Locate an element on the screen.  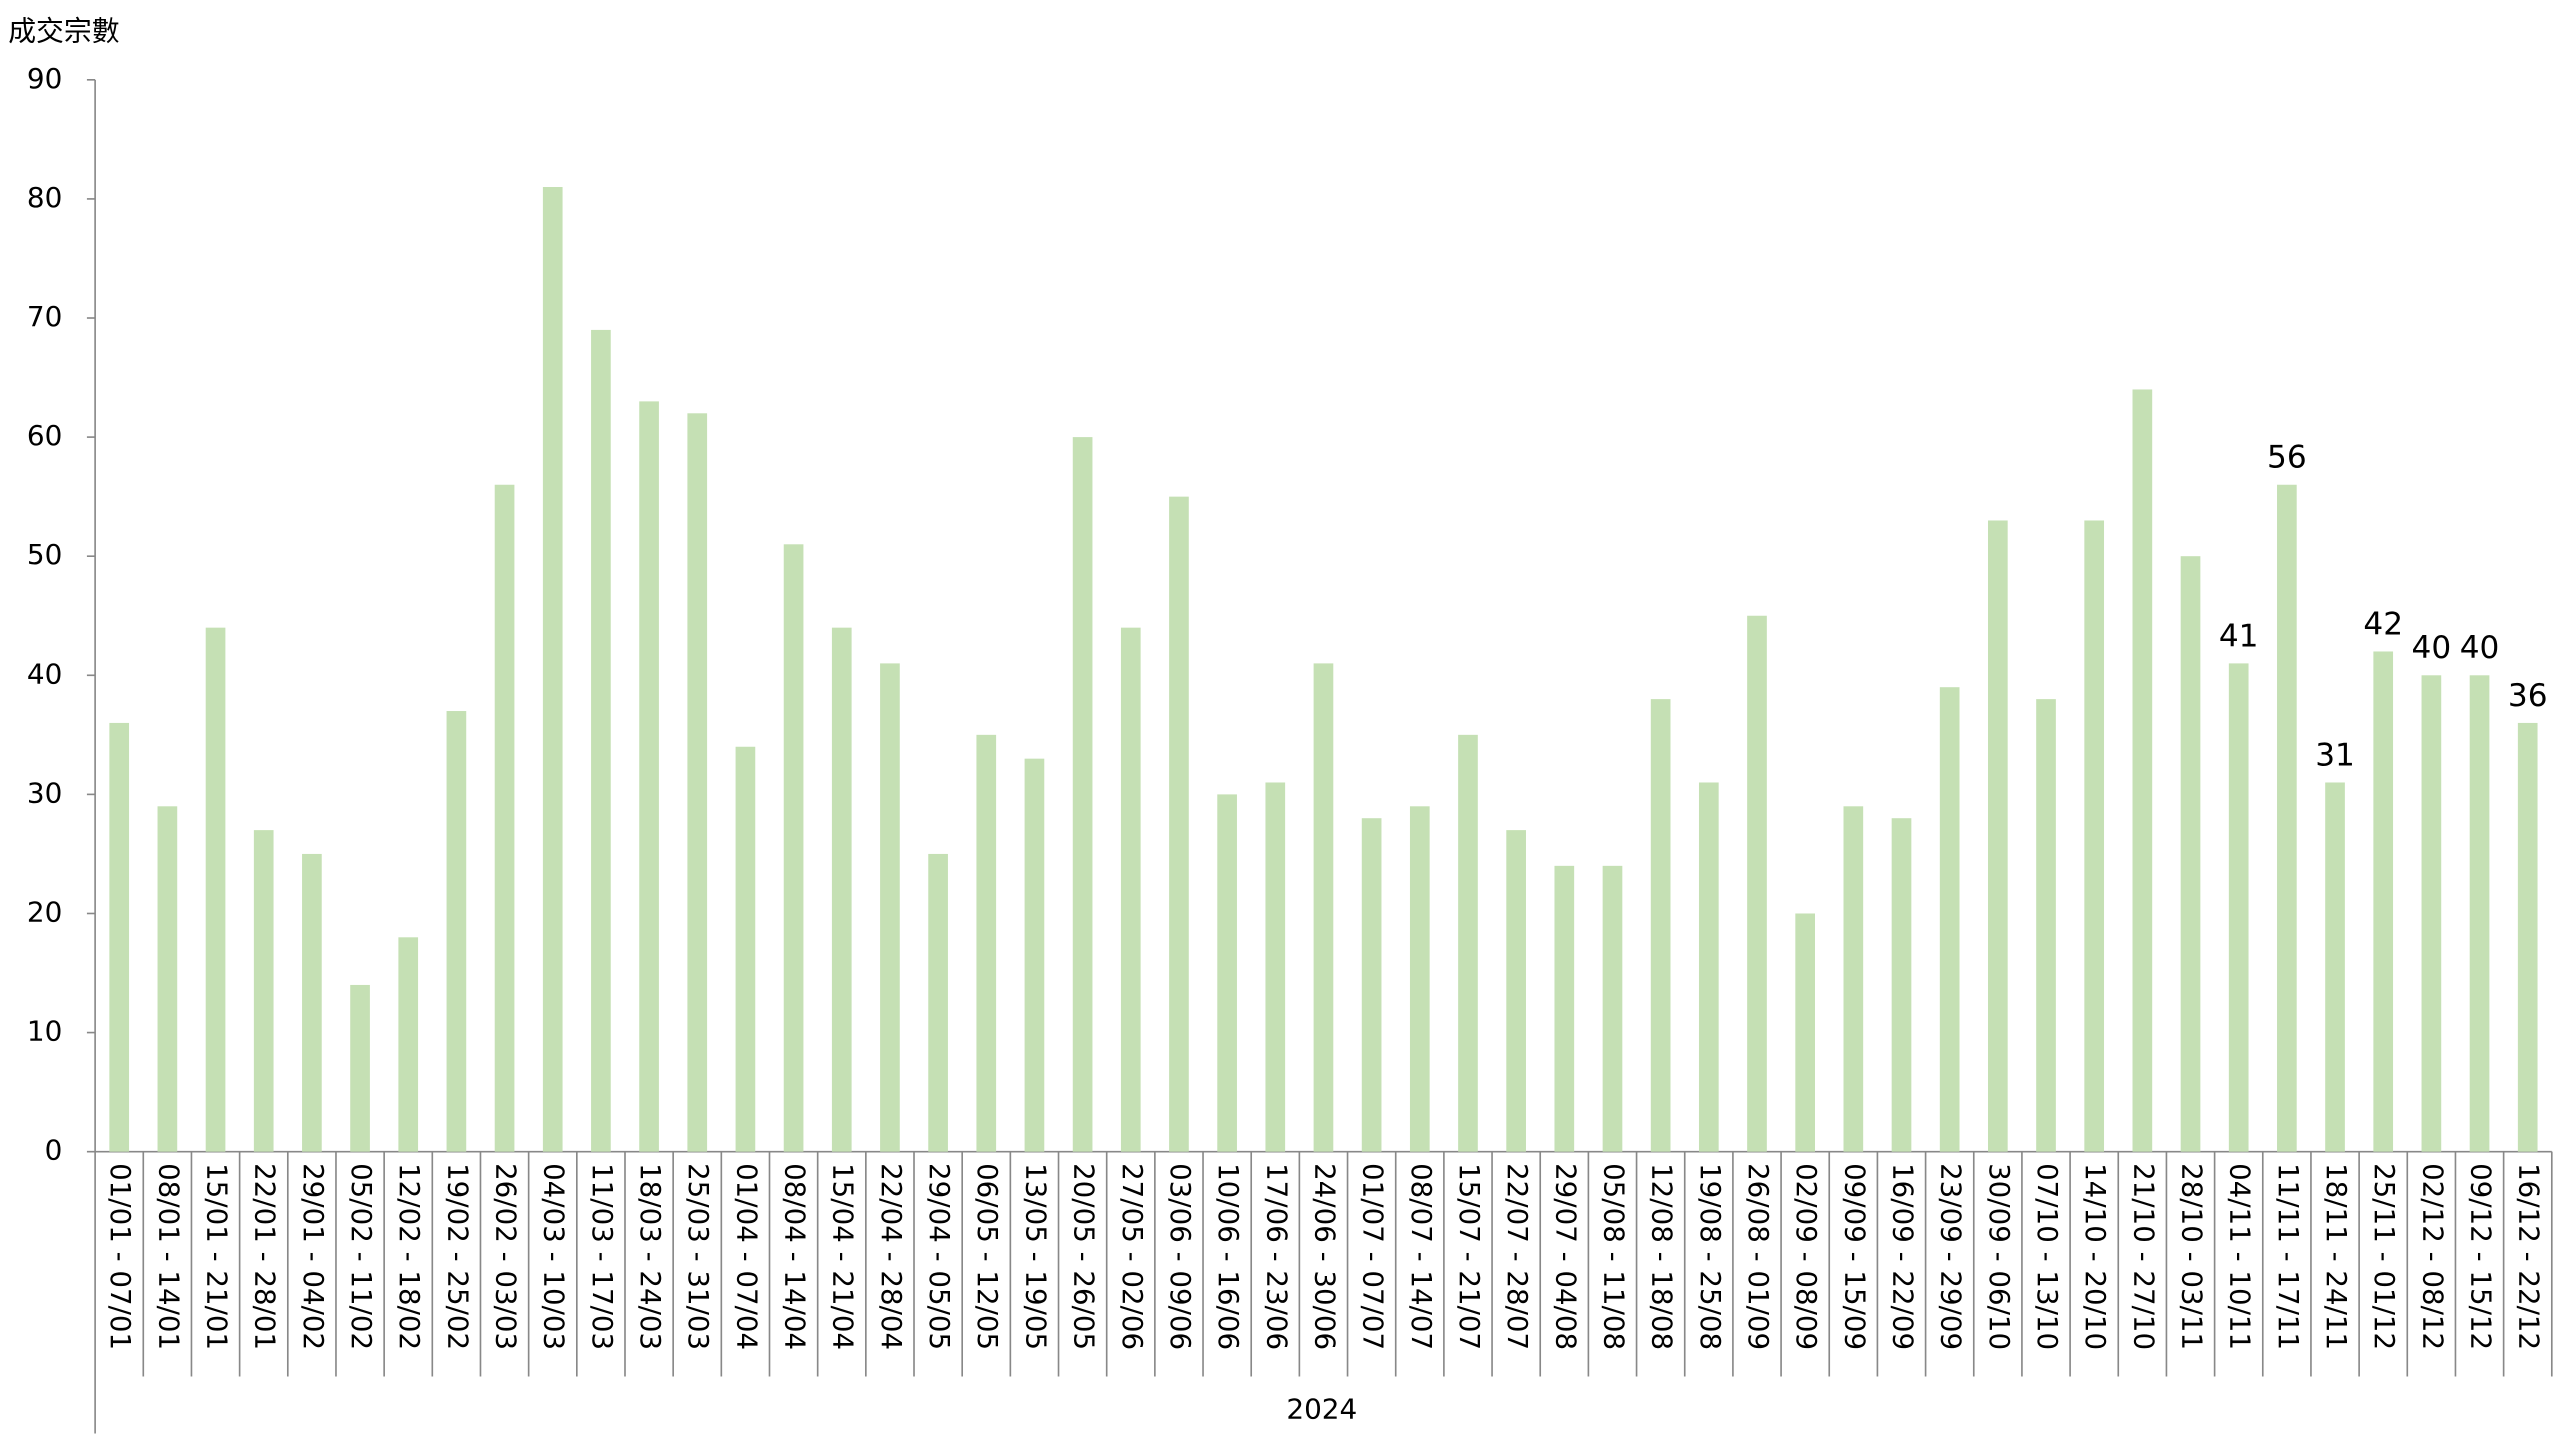
x-tick-label: 25/03 - 31/03 is located at coordinates (698, 1256).